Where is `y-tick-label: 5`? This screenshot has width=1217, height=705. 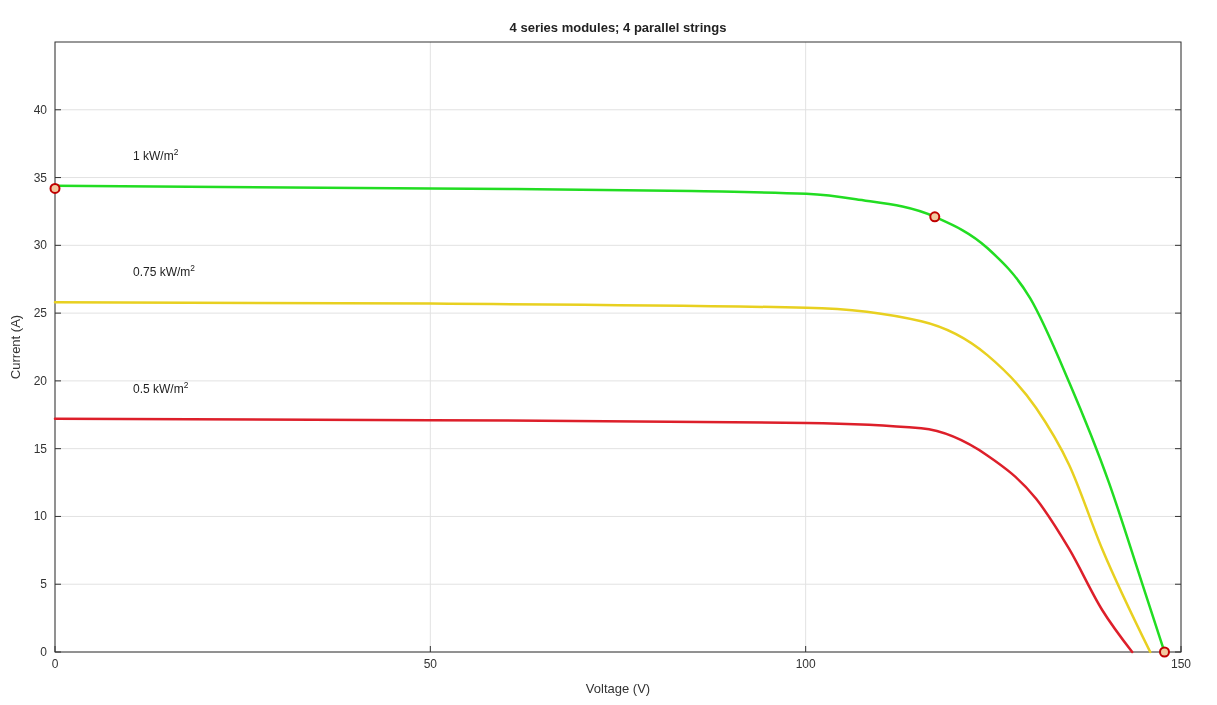 y-tick-label: 5 is located at coordinates (44, 584).